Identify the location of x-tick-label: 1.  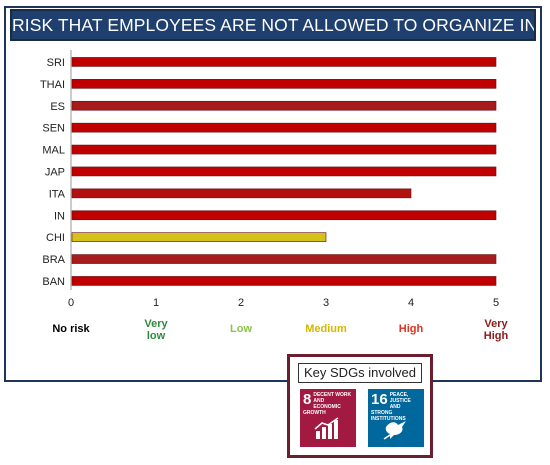
(156, 303).